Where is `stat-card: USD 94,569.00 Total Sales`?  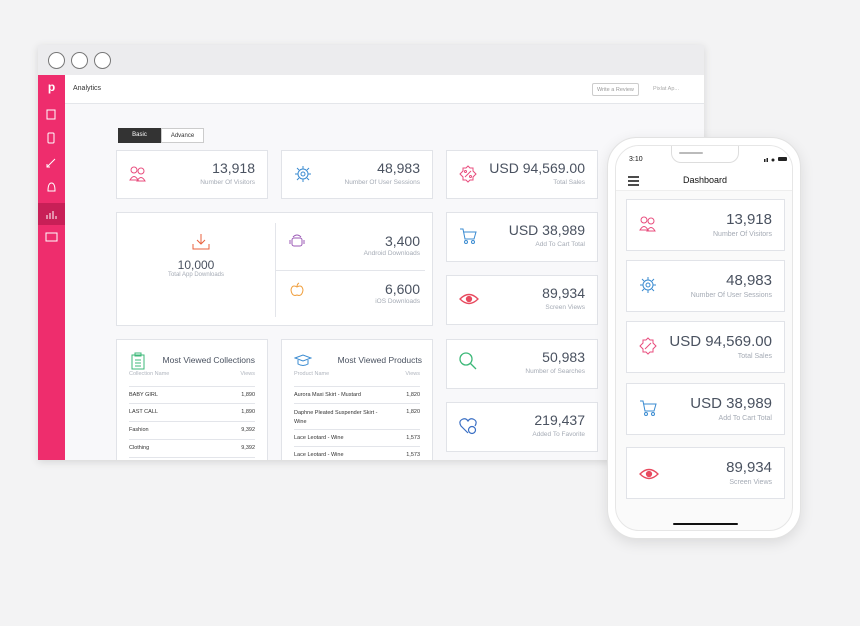 stat-card: USD 94,569.00 Total Sales is located at coordinates (705, 347).